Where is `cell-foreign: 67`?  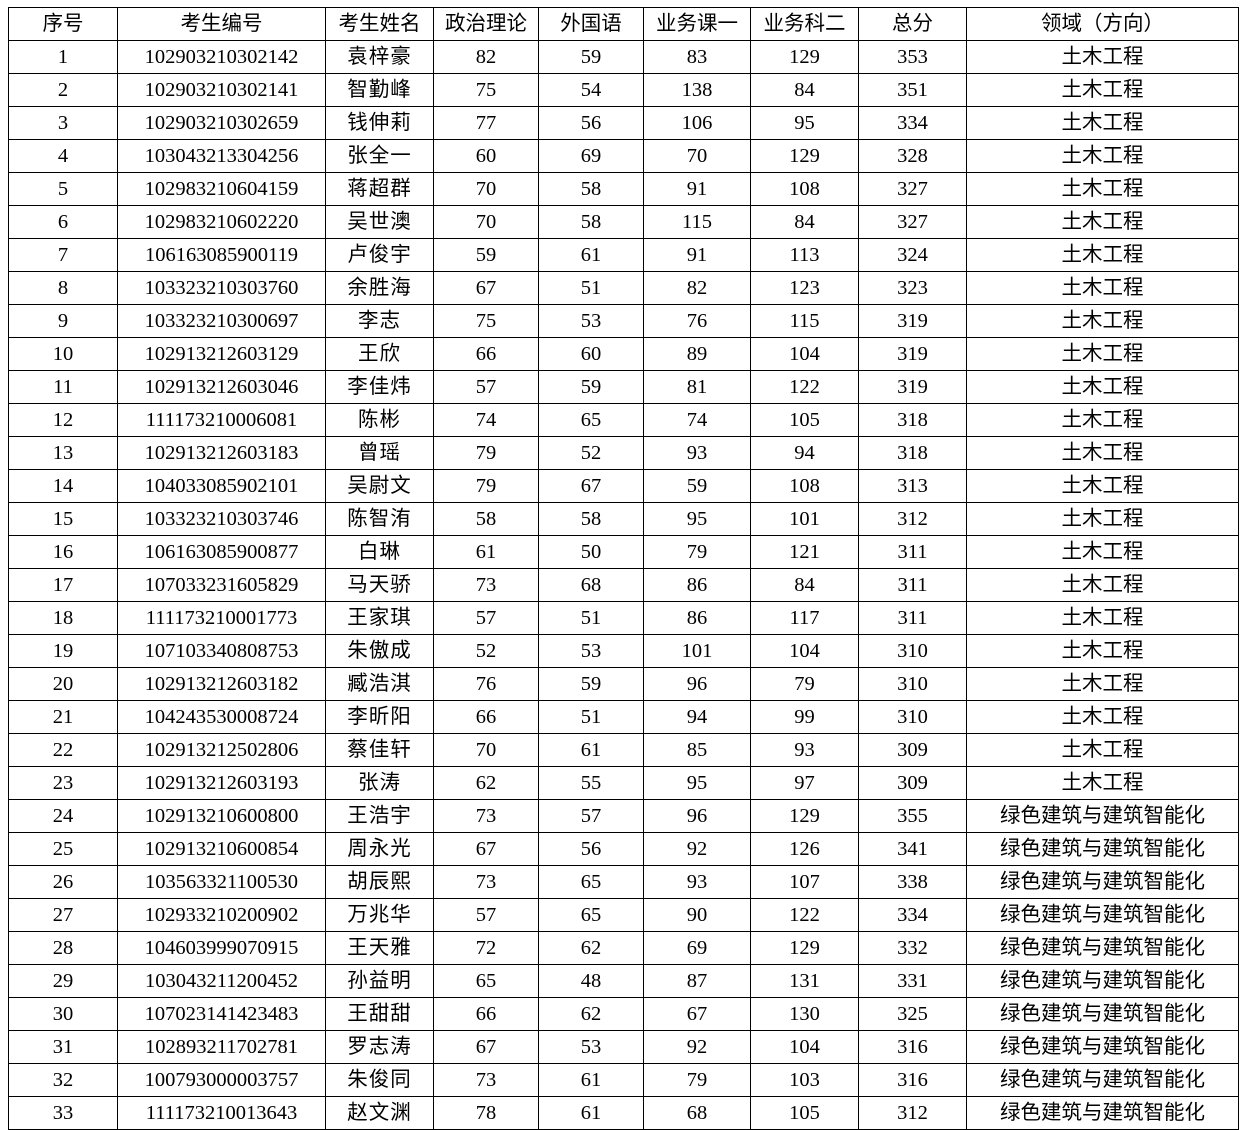 cell-foreign: 67 is located at coordinates (591, 486).